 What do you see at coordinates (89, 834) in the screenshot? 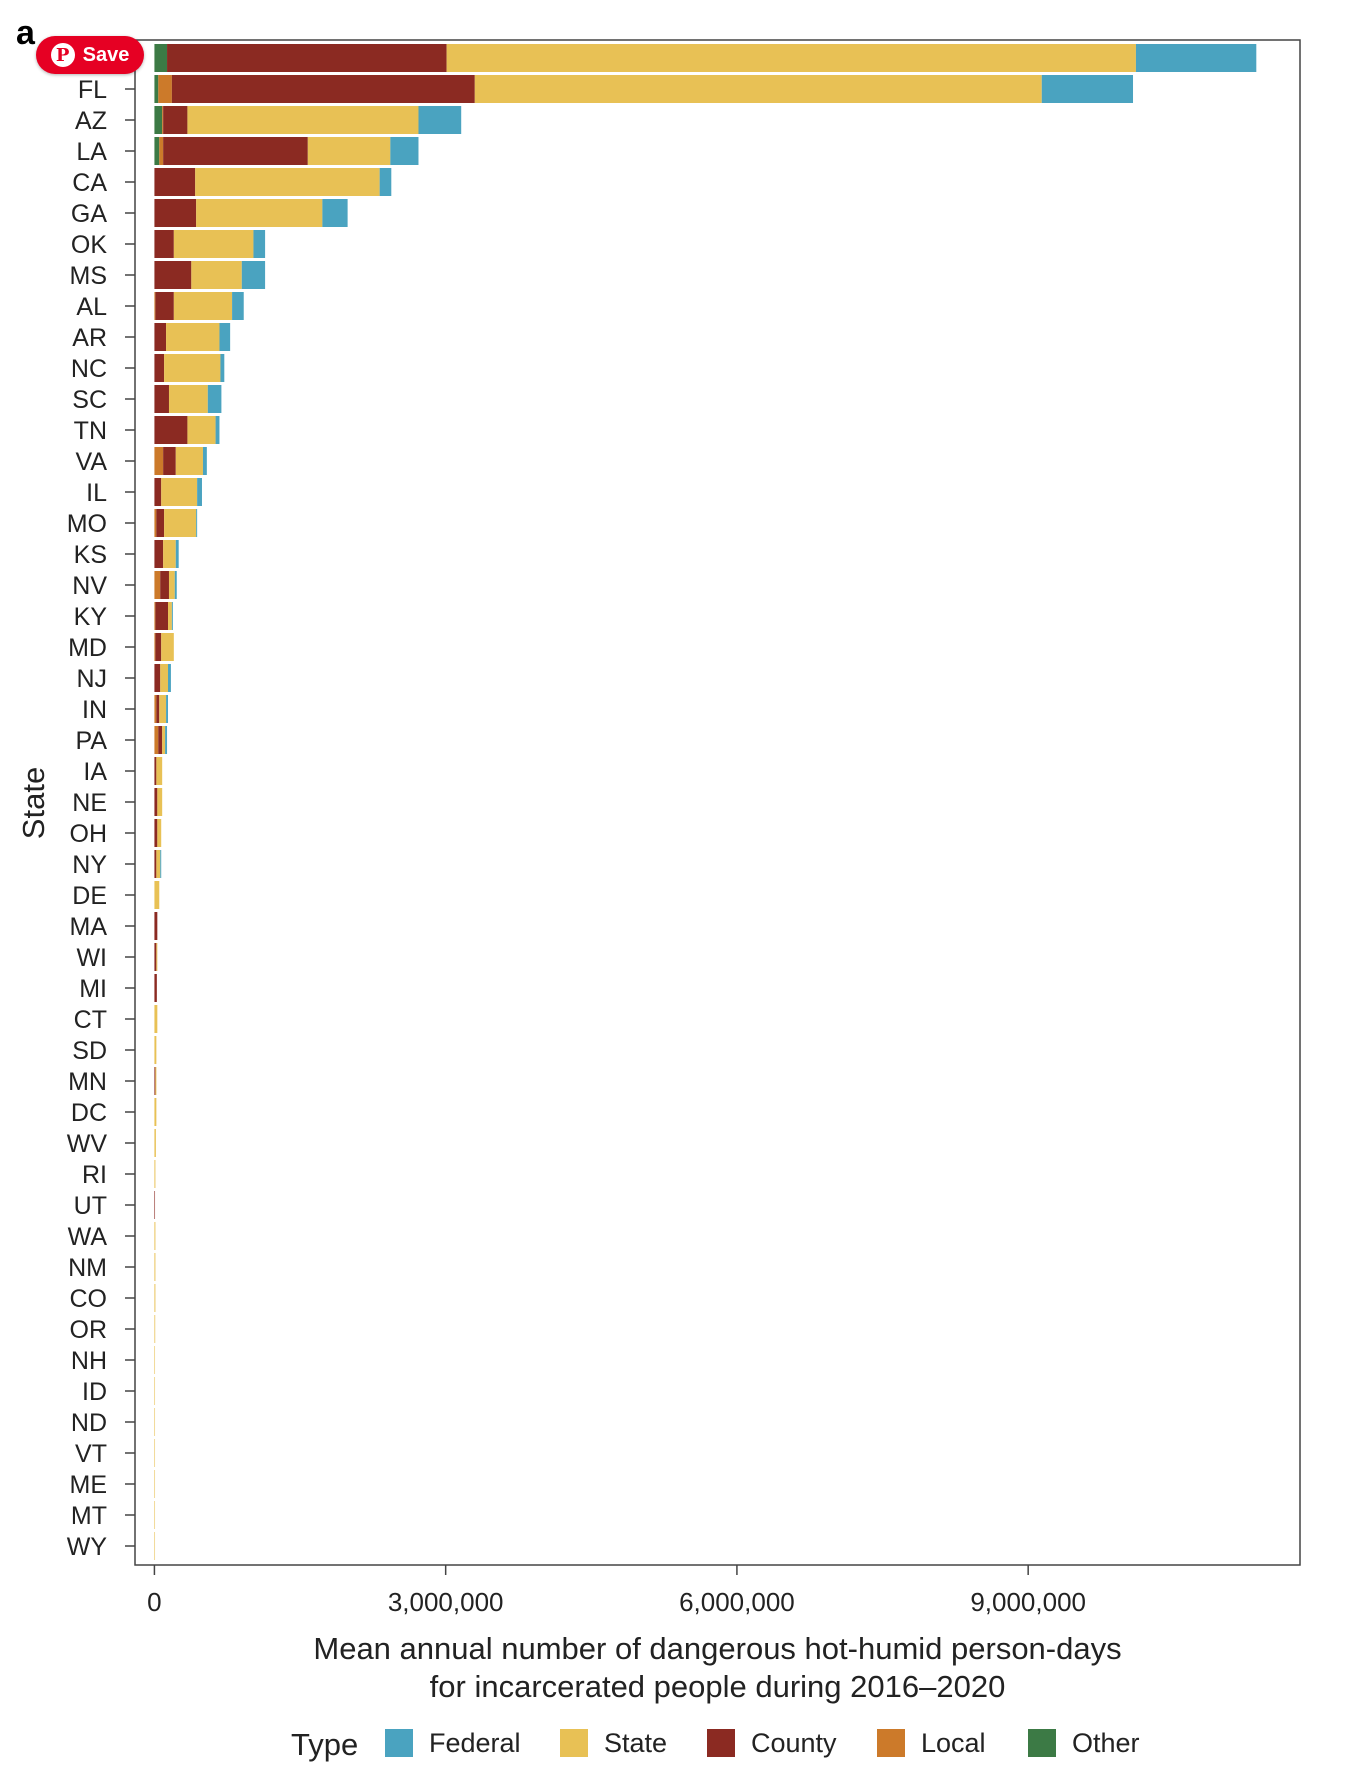
I see `y-tick-label: OH` at bounding box center [89, 834].